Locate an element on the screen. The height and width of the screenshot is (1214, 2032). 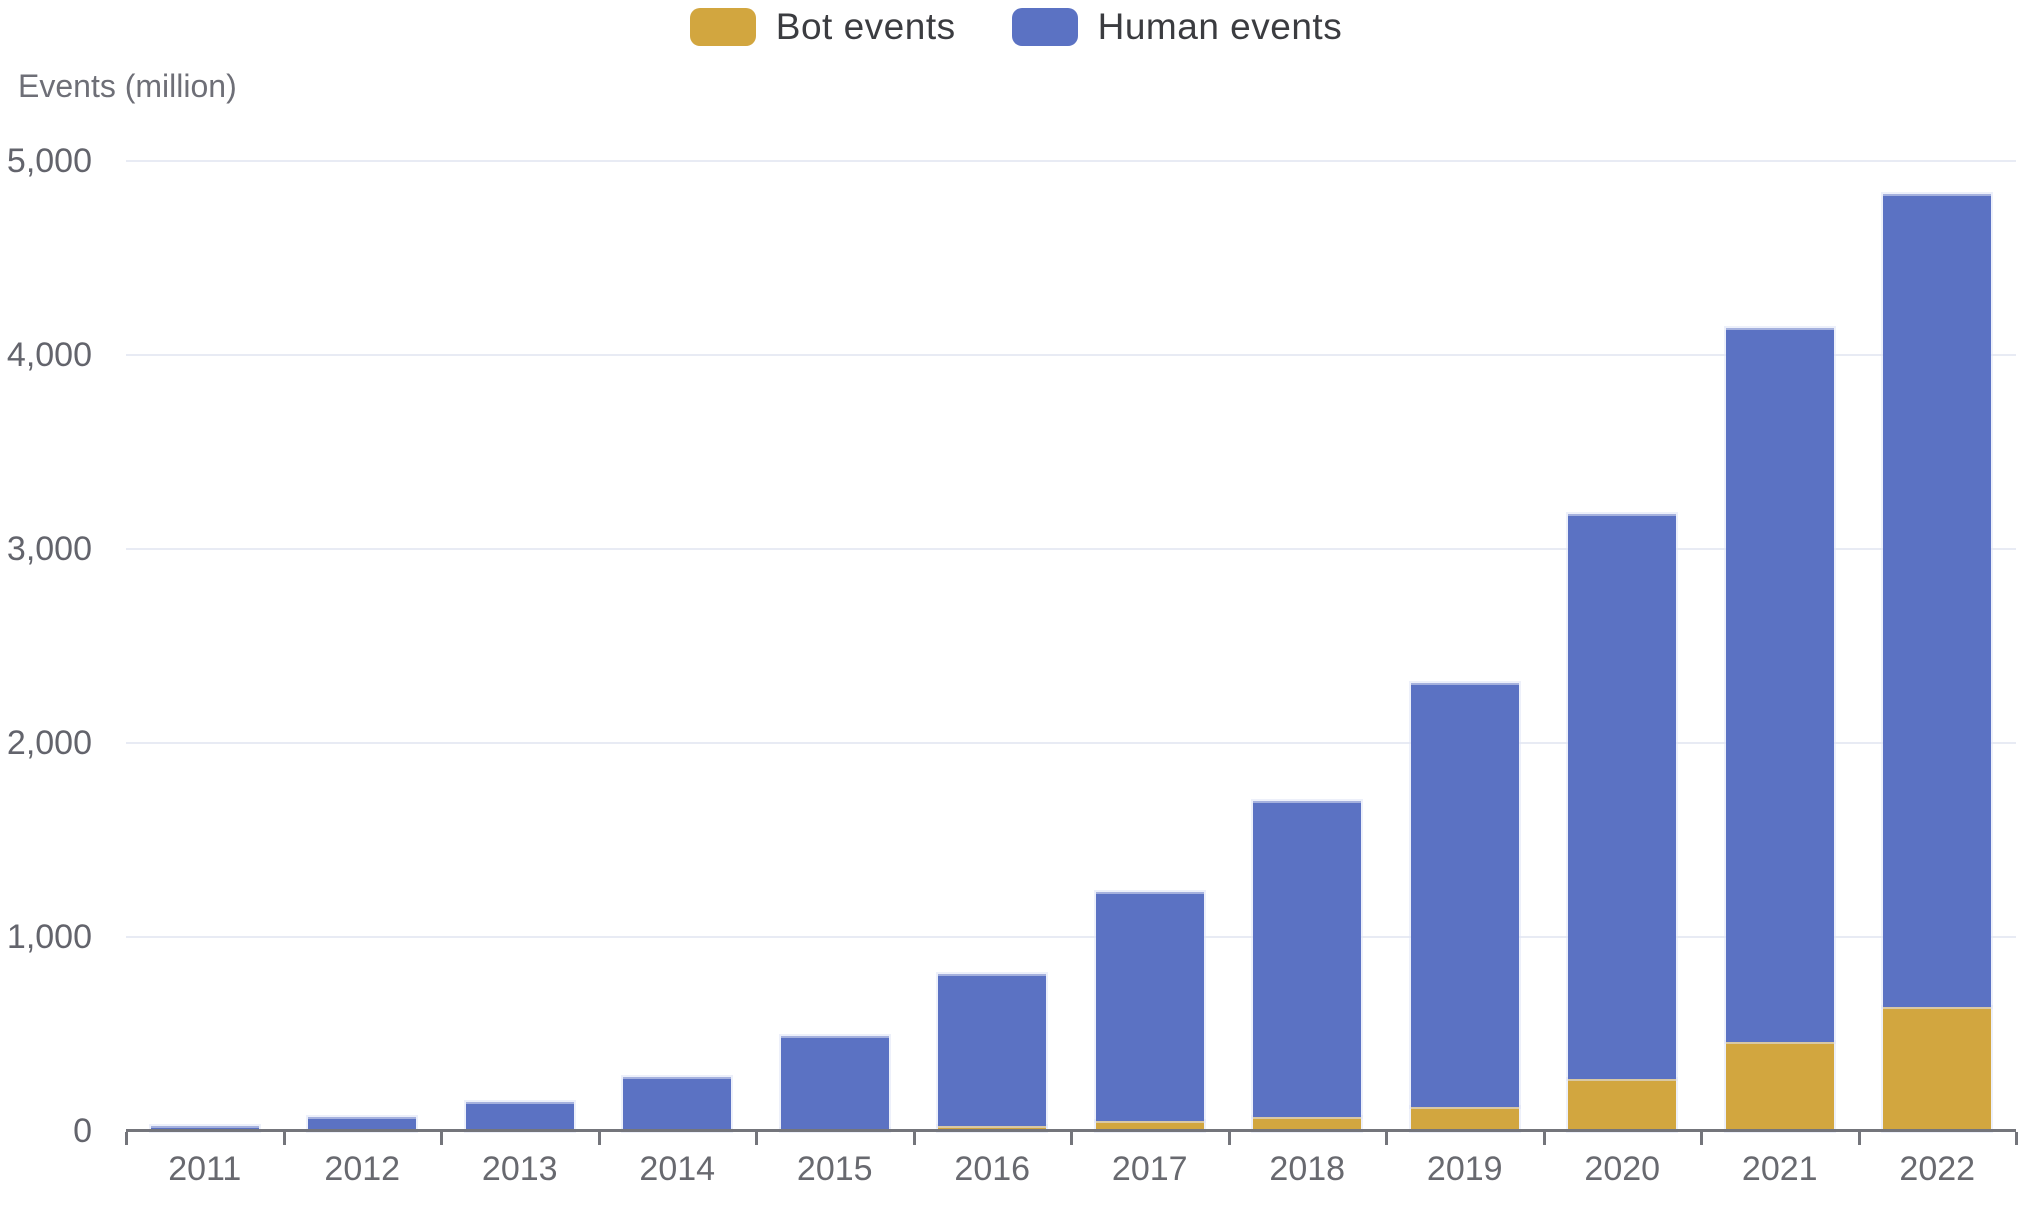
gridline-2,000 is located at coordinates (1071, 743).